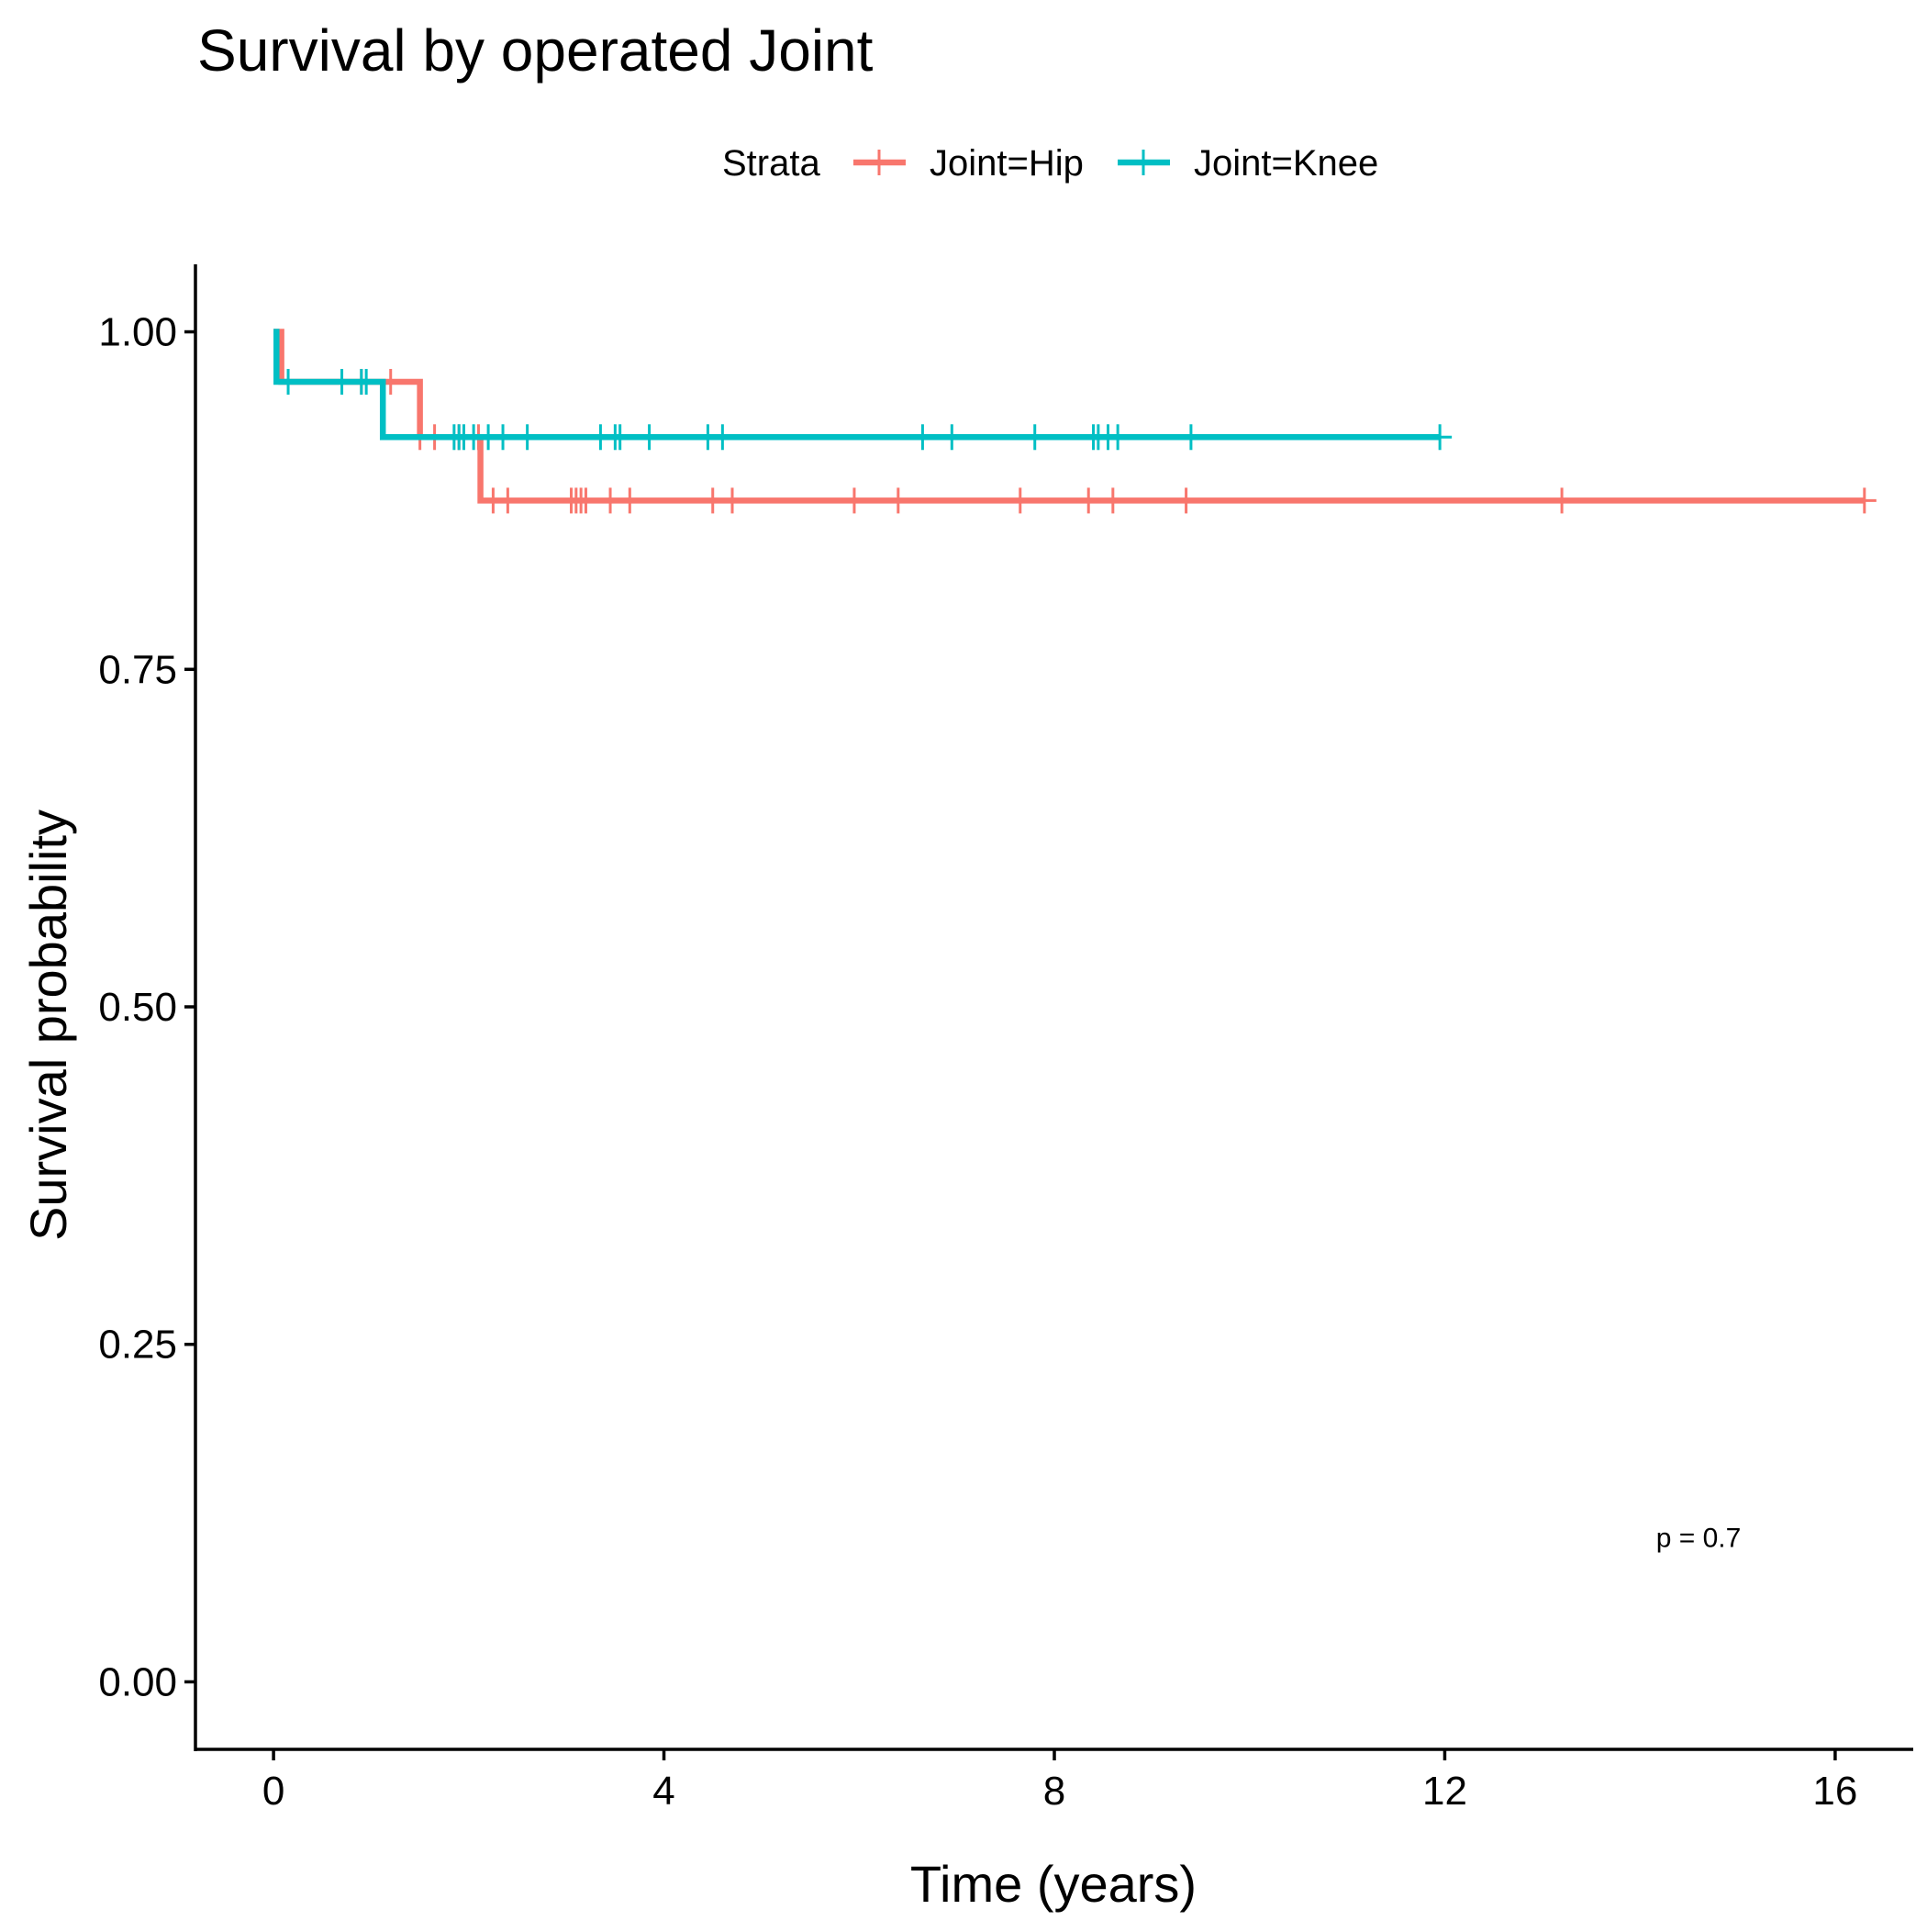  What do you see at coordinates (1054, 1791) in the screenshot?
I see `x-tick-label: 8` at bounding box center [1054, 1791].